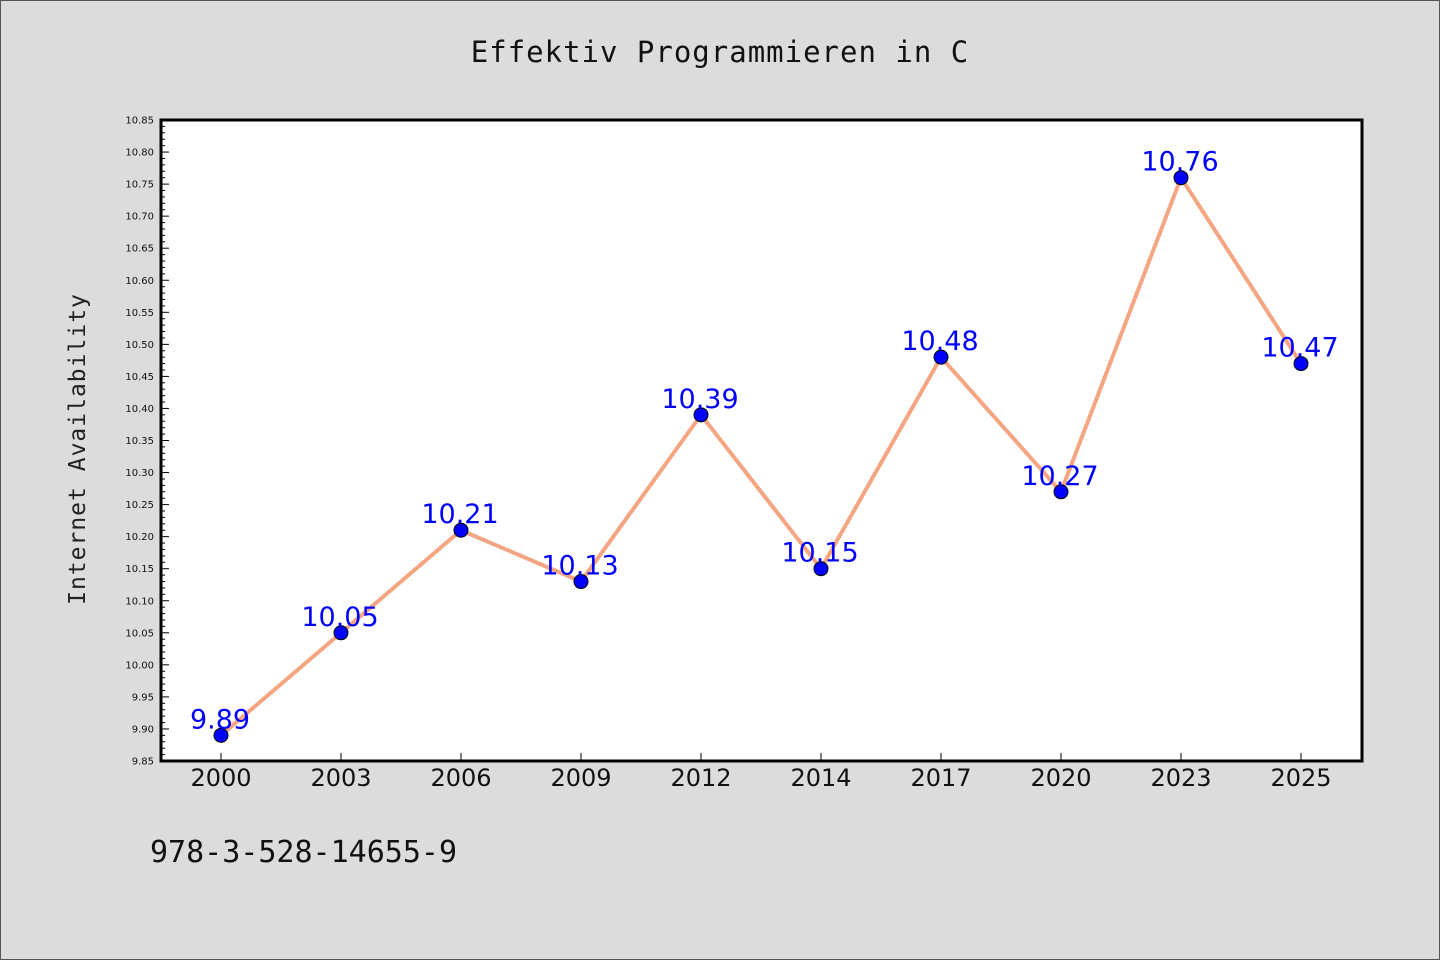 Image resolution: width=1440 pixels, height=960 pixels. Describe the element at coordinates (143, 762) in the screenshot. I see `y-tick-label: 9.85` at that location.